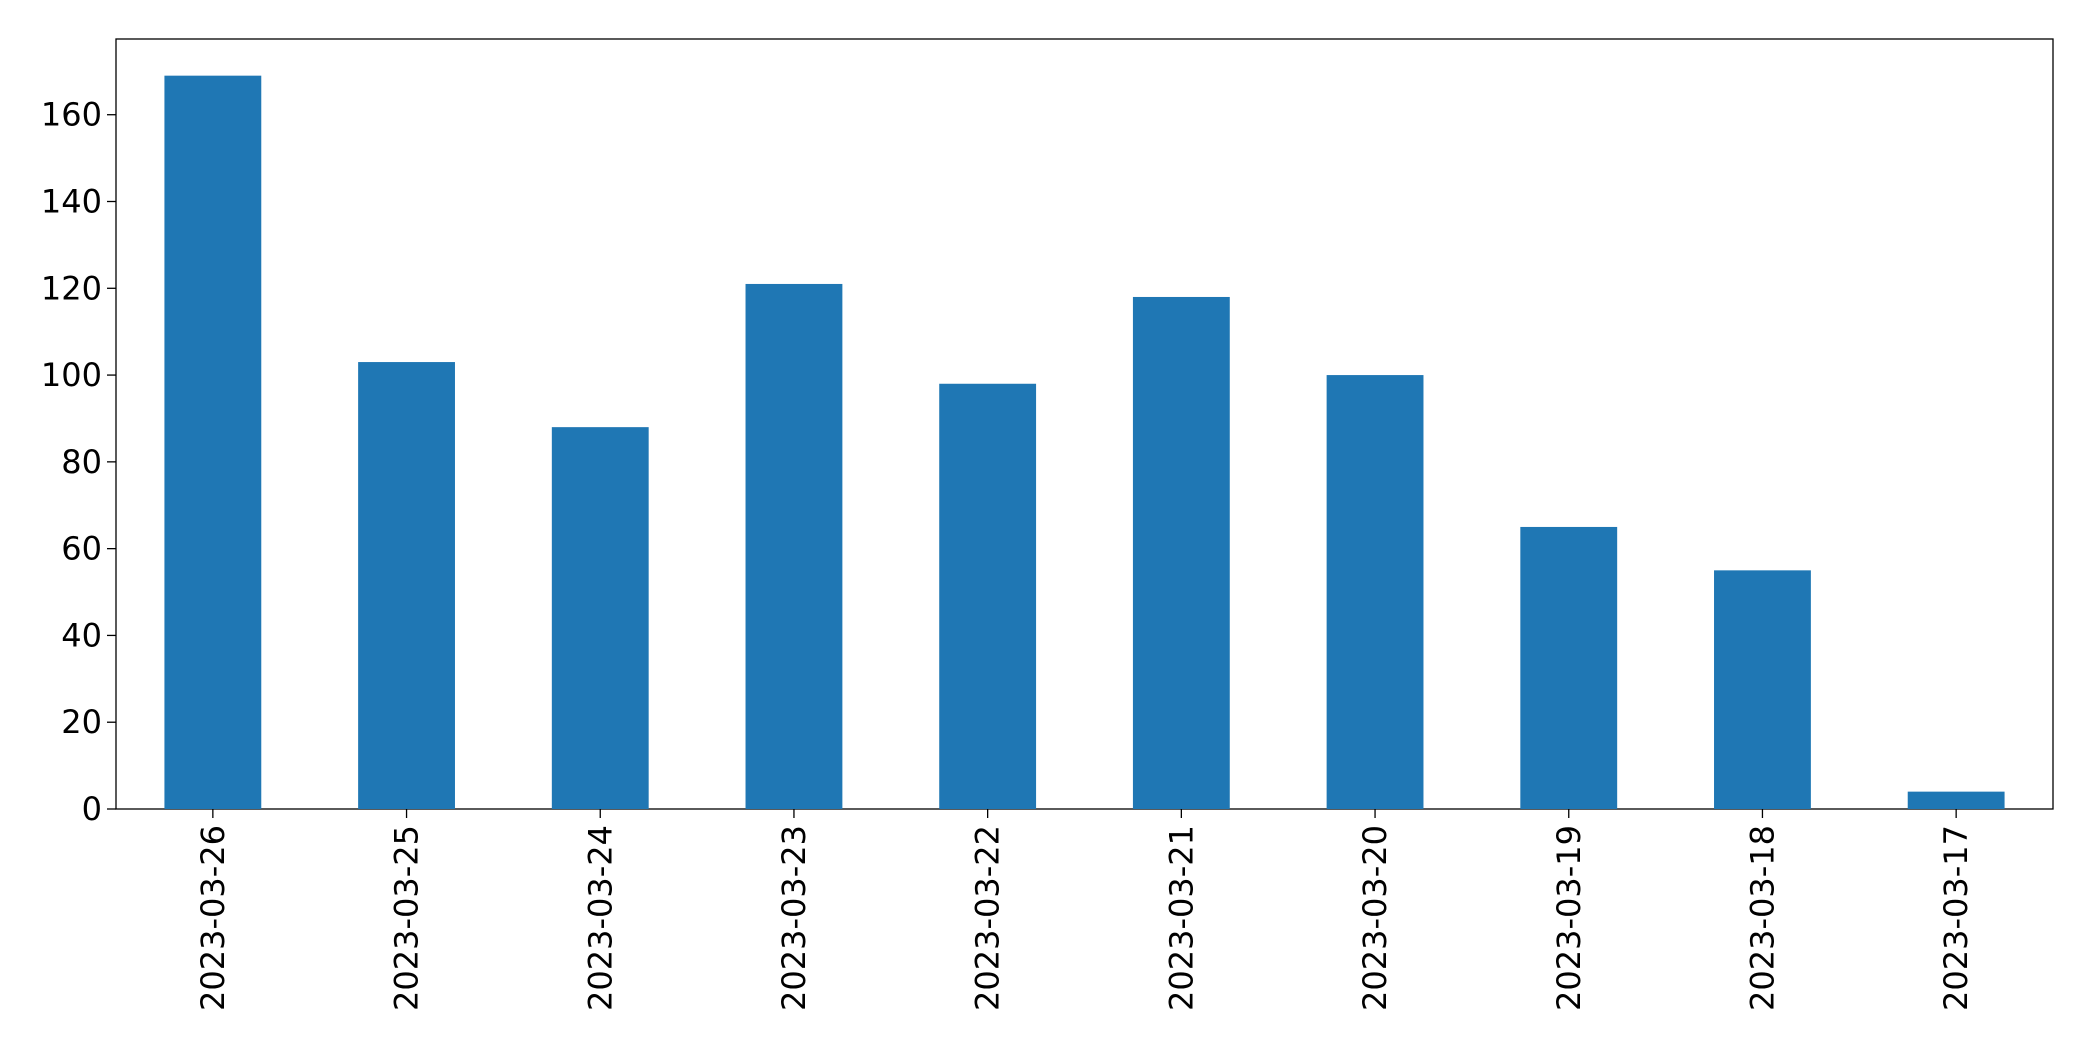 This screenshot has width=2093, height=1061. I want to click on x-tick-label: 2023-03-17, so click(1956, 918).